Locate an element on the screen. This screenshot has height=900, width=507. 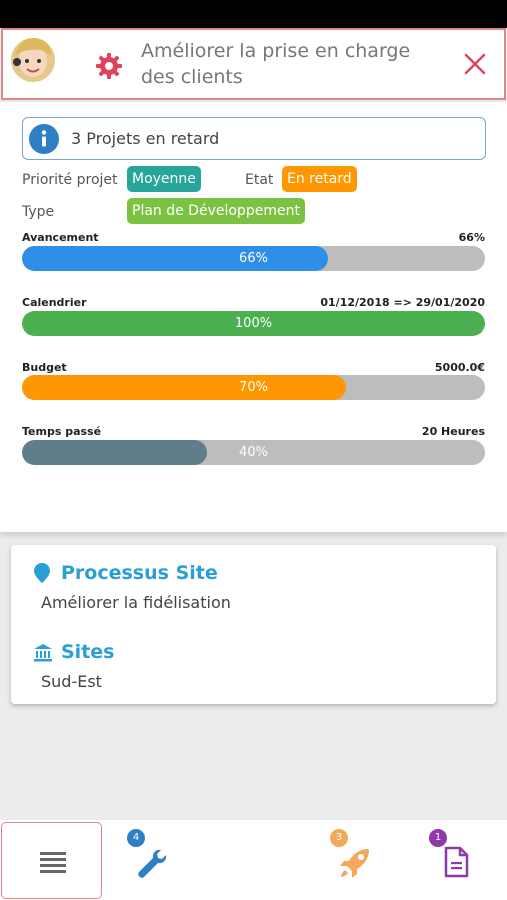
progress-value: 01/12/2018 => 29/01/2020 is located at coordinates (402, 302).